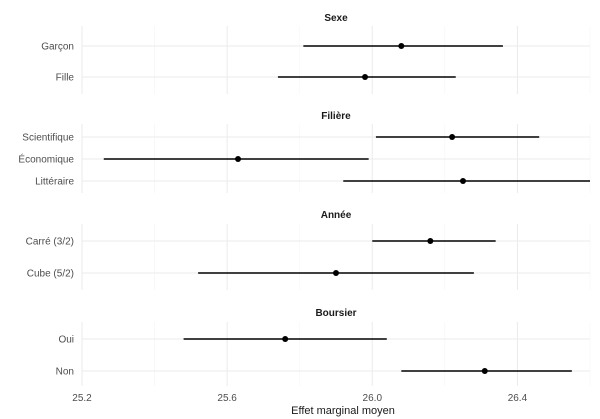 The image size is (600, 419). I want to click on x-axis: 25.2 25.6 26.0 26.4, so click(299, 398).